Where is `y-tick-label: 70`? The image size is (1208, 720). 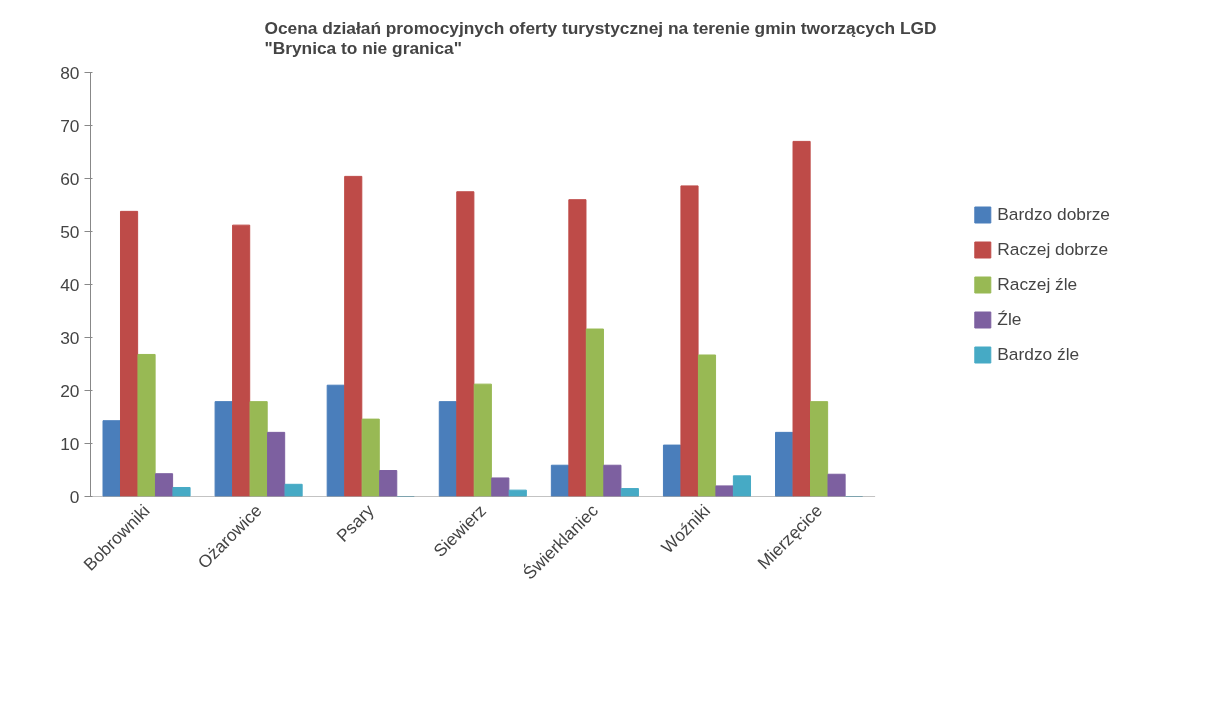 y-tick-label: 70 is located at coordinates (70, 125).